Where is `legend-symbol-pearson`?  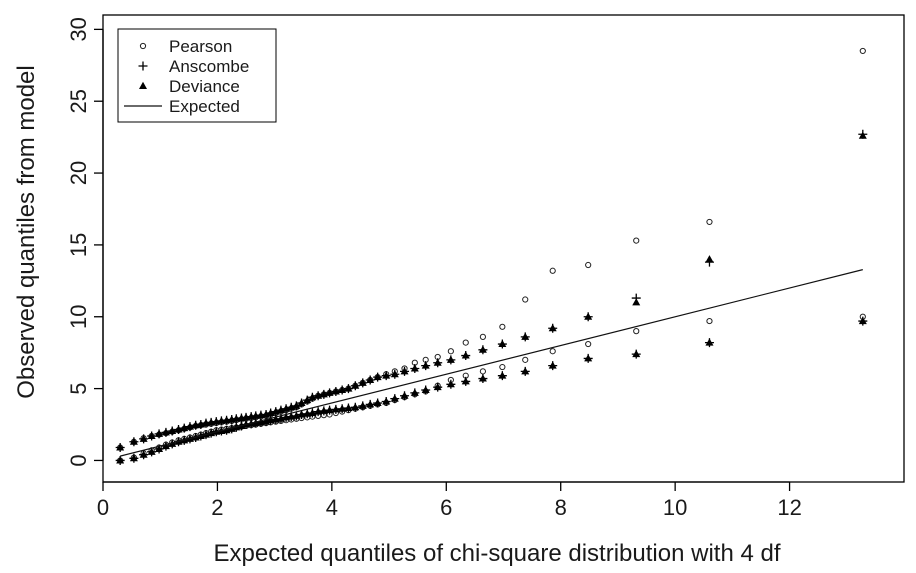 legend-symbol-pearson is located at coordinates (143, 46).